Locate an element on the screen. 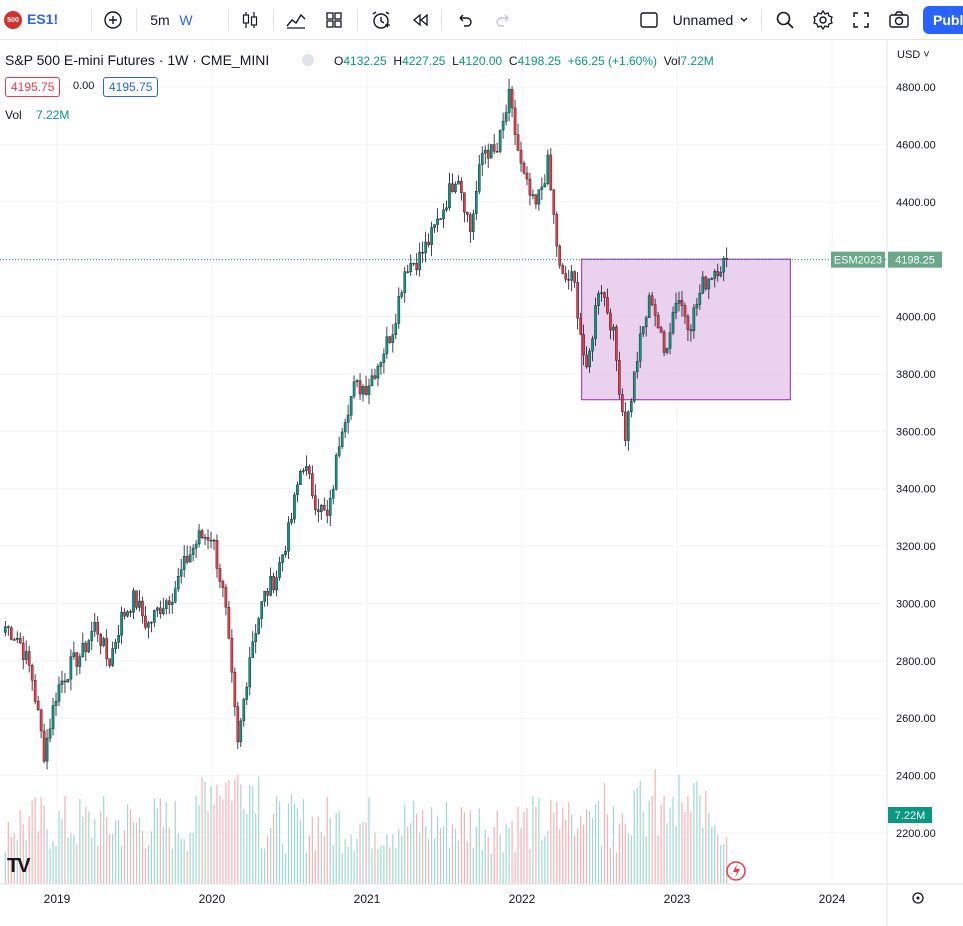  search-icon is located at coordinates (785, 20).